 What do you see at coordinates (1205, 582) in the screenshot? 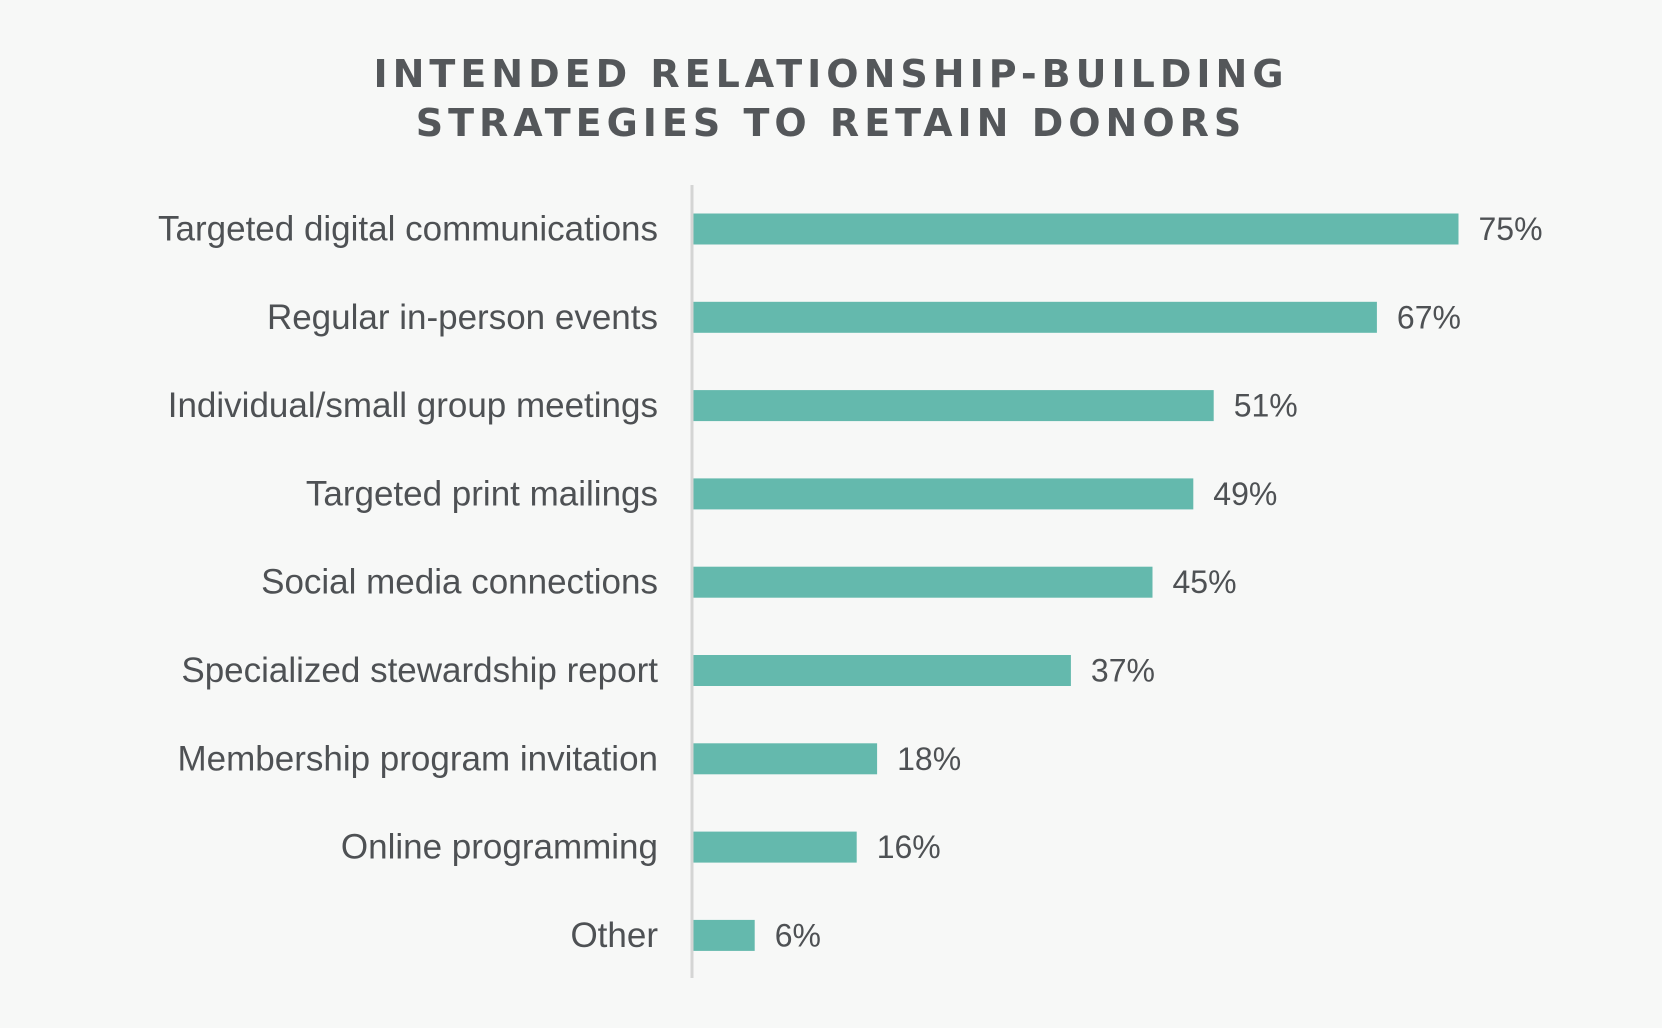
I see `value-label: 45%` at bounding box center [1205, 582].